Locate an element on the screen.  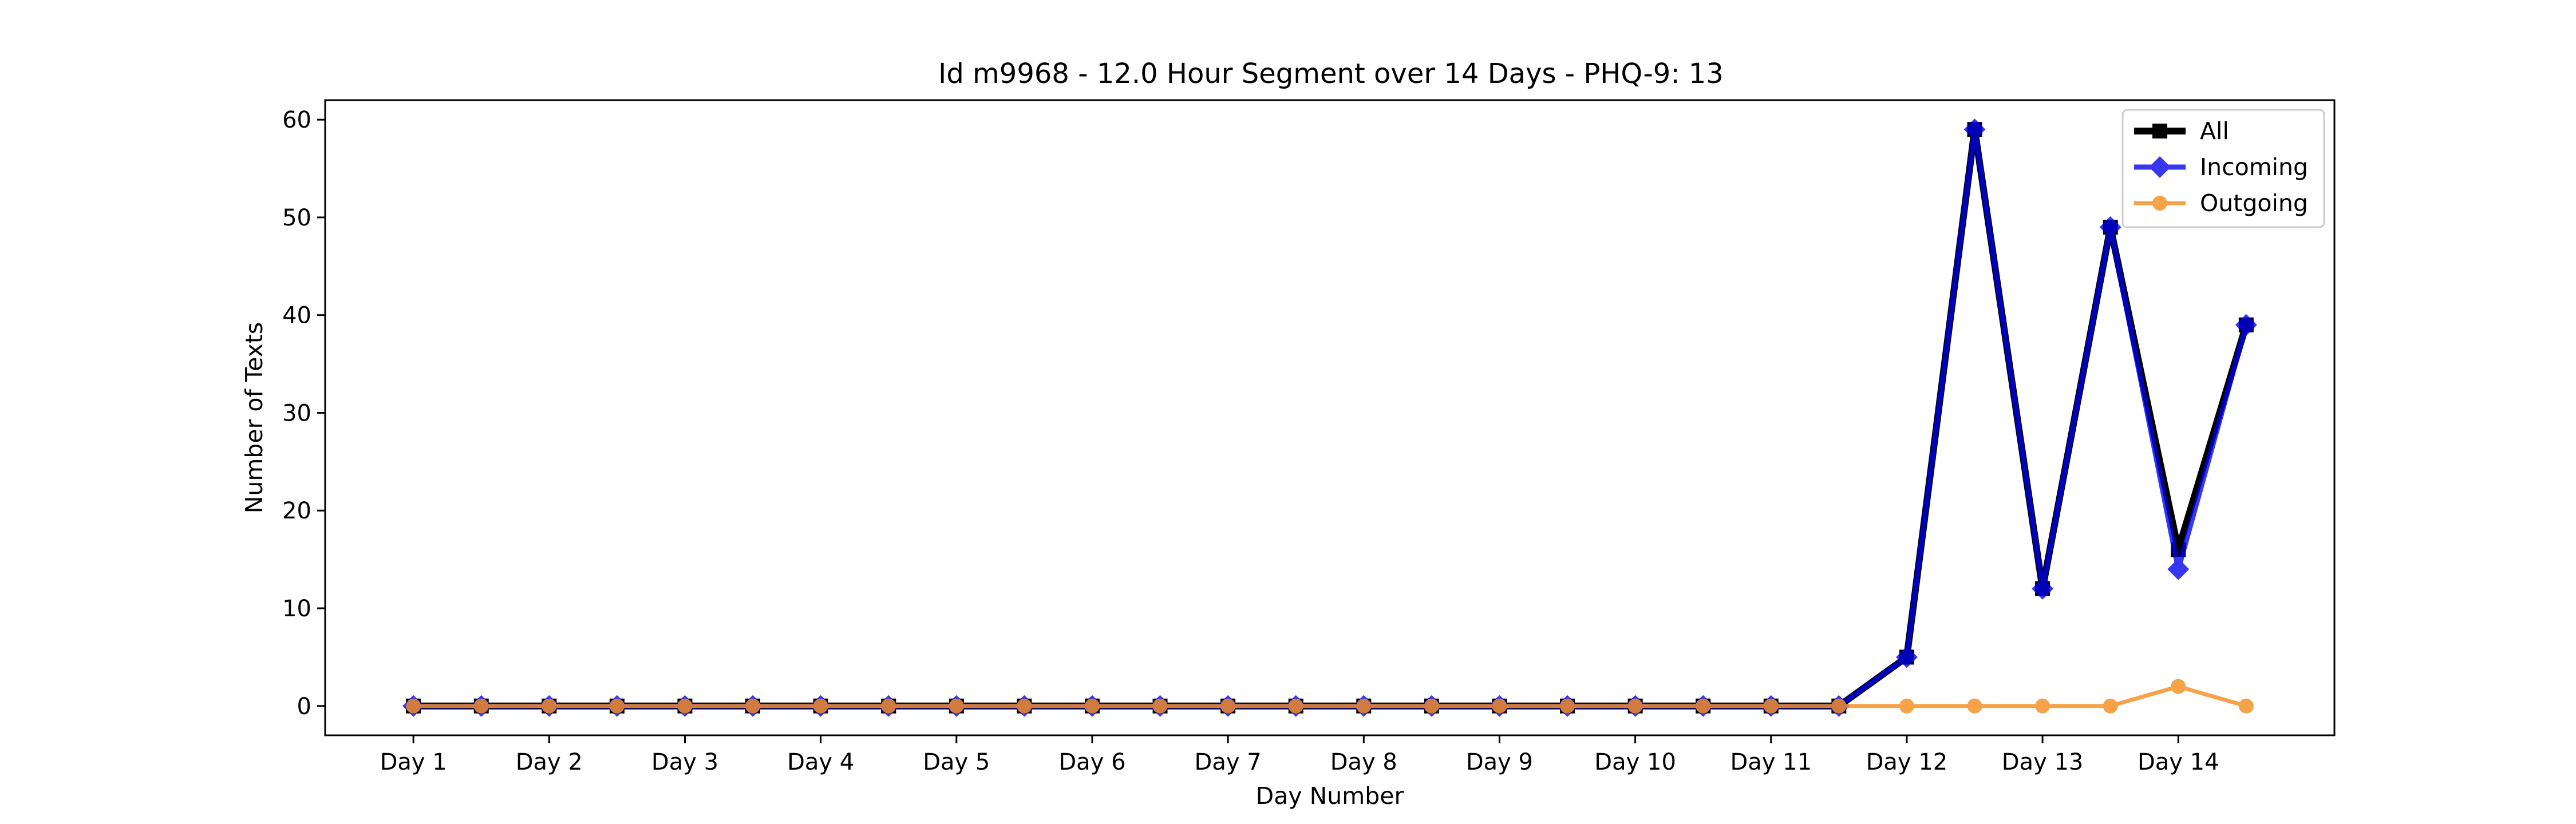
legend: All Incoming Outgoing is located at coordinates (2223, 168).